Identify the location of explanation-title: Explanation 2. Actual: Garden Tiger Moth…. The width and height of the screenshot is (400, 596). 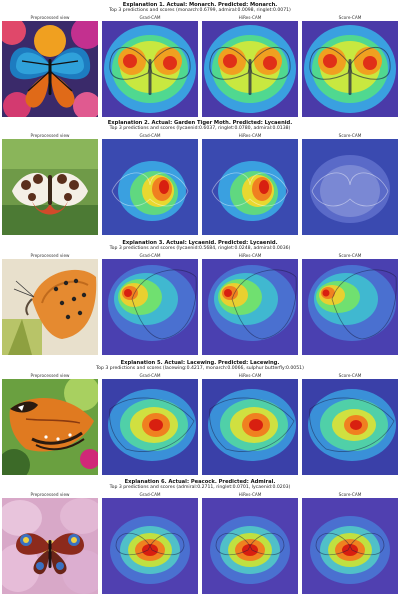
(200, 123).